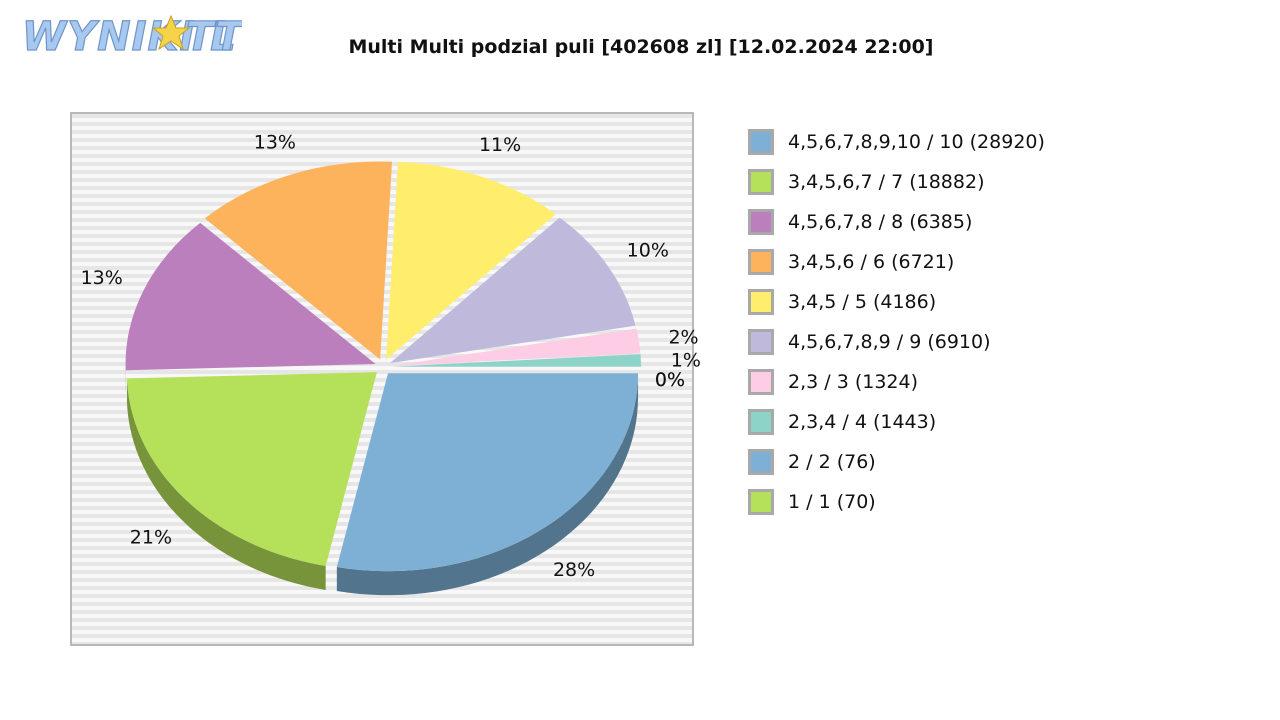  What do you see at coordinates (1008, 342) in the screenshot?
I see `legend-item: 4,5,6,7,8,9 / 9 (6910)` at bounding box center [1008, 342].